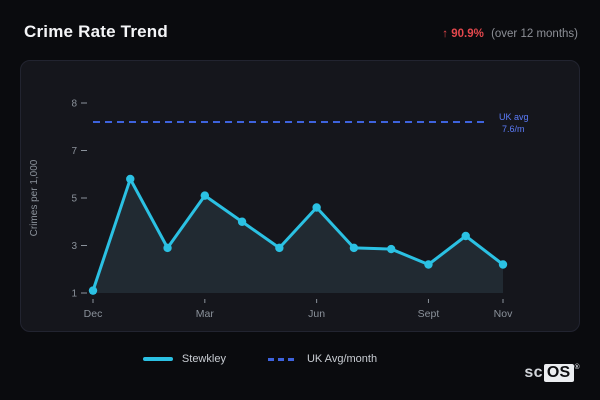 The height and width of the screenshot is (400, 600). I want to click on uk-avg-label: UK avg, so click(514, 117).